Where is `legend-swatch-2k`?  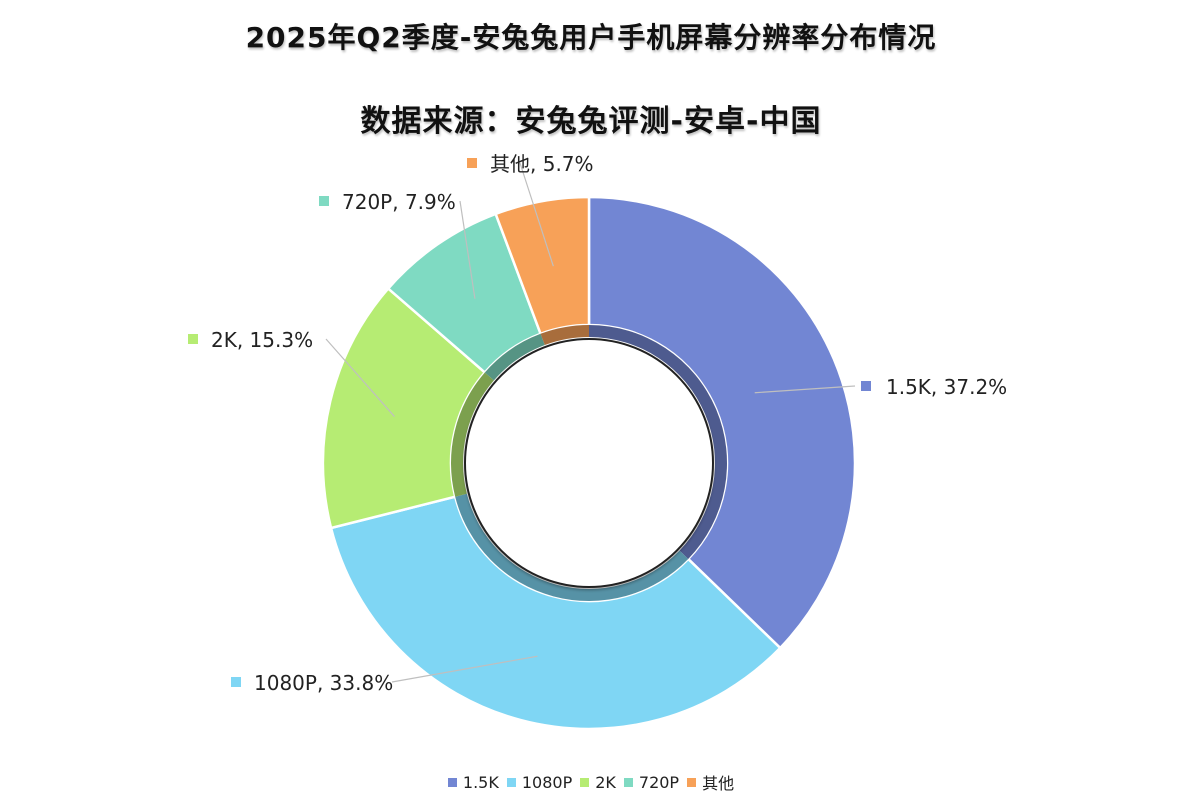 legend-swatch-2k is located at coordinates (585, 782).